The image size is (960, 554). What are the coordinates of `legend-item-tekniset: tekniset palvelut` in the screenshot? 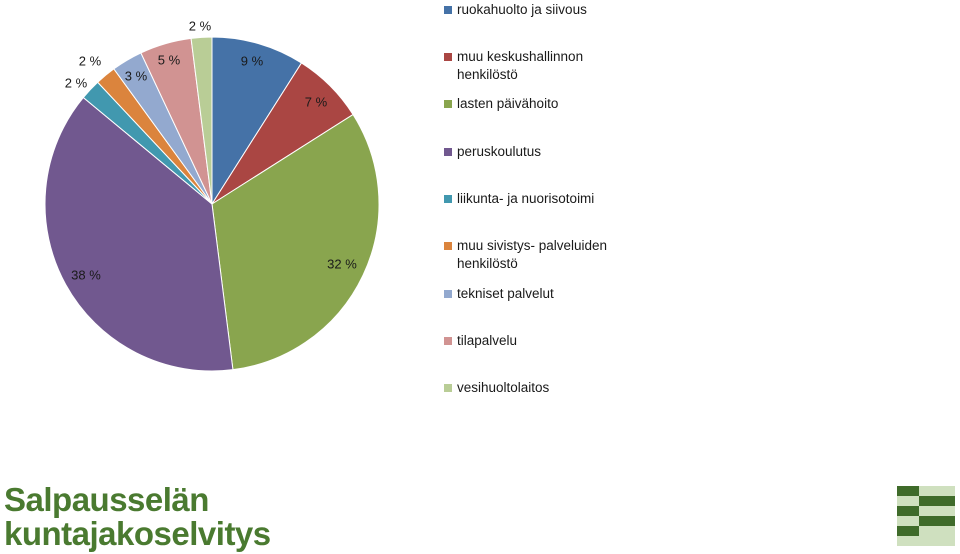 It's located at (540, 294).